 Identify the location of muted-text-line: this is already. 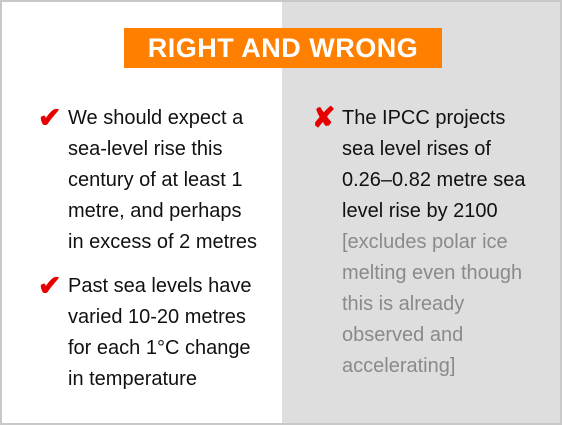
(403, 304).